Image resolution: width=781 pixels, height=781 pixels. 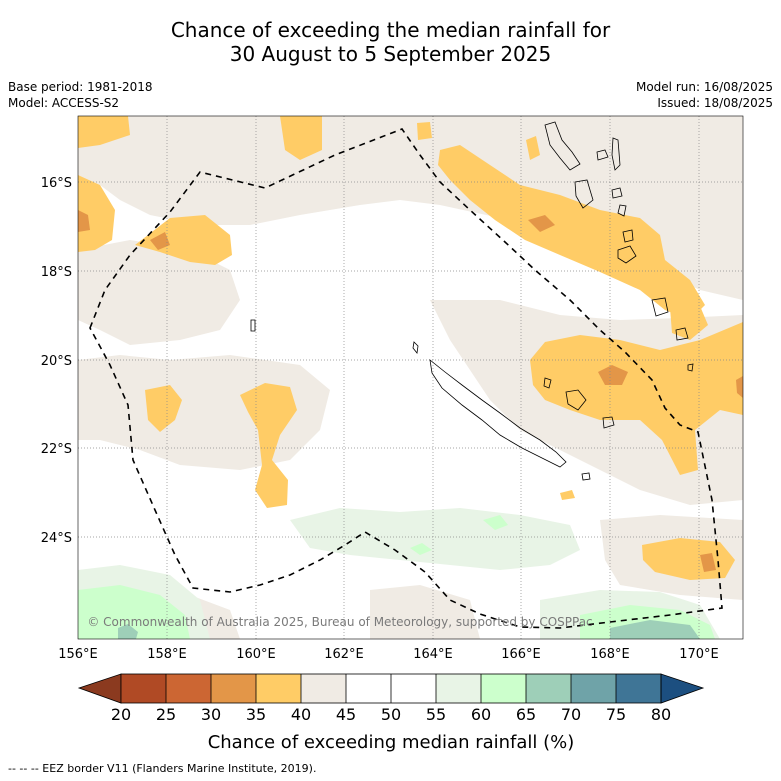 I want to click on cb-tick-45: 45, so click(x=346, y=714).